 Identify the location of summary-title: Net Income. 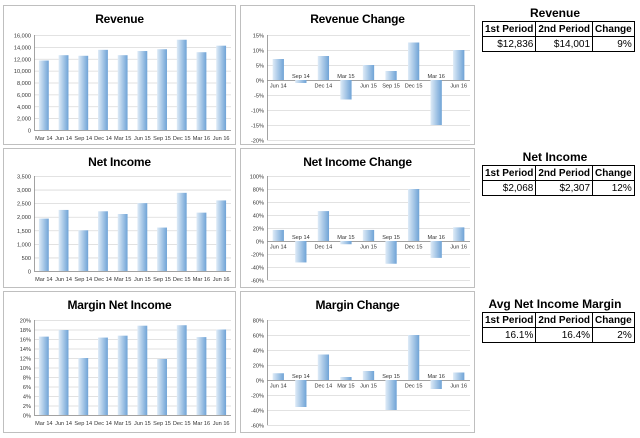
(555, 157).